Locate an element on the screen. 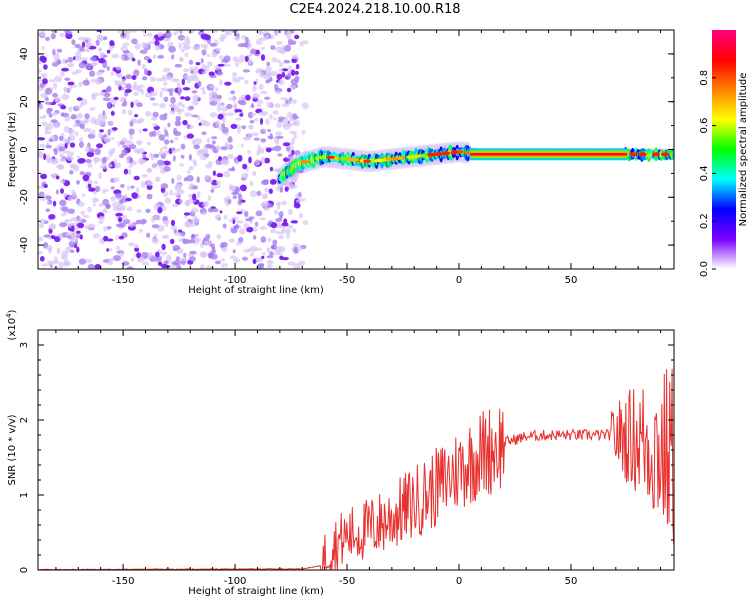 The height and width of the screenshot is (600, 750). colorbar-tick-label: 0.8 is located at coordinates (704, 78).